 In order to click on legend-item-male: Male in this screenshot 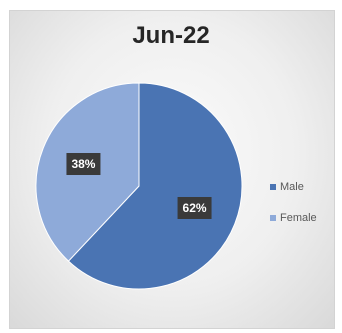, I will do `click(293, 187)`.